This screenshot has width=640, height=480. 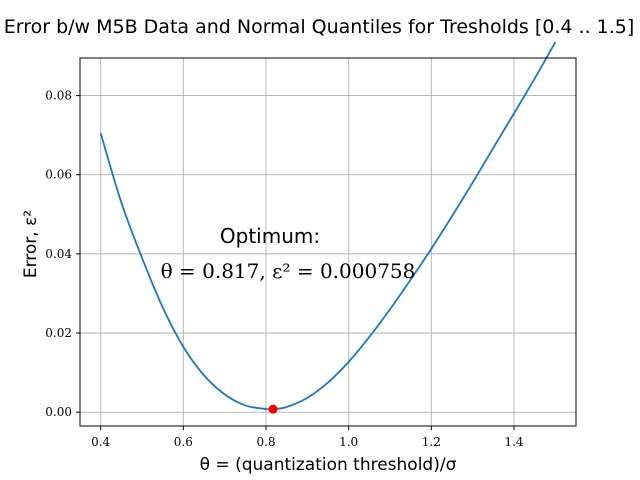 I want to click on annotation-value: θ = 0.817, ε² = 0.000758, so click(x=288, y=271).